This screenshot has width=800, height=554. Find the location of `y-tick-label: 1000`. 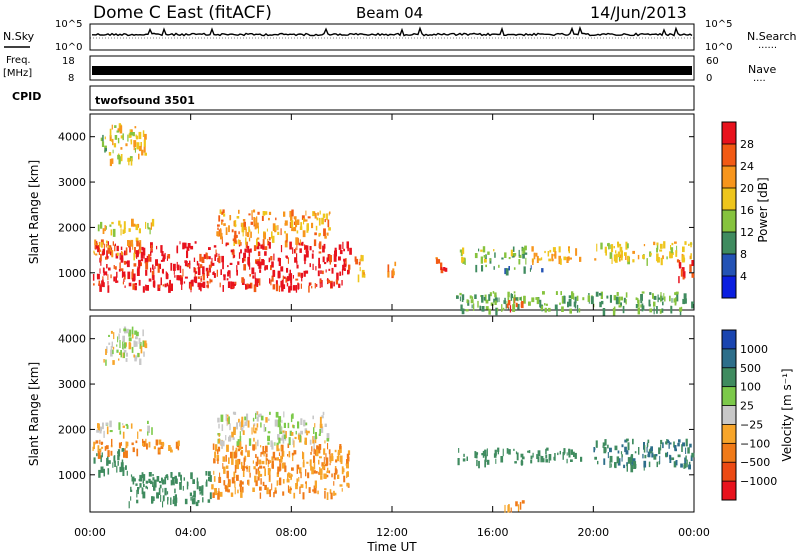

y-tick-label: 1000 is located at coordinates (72, 273).